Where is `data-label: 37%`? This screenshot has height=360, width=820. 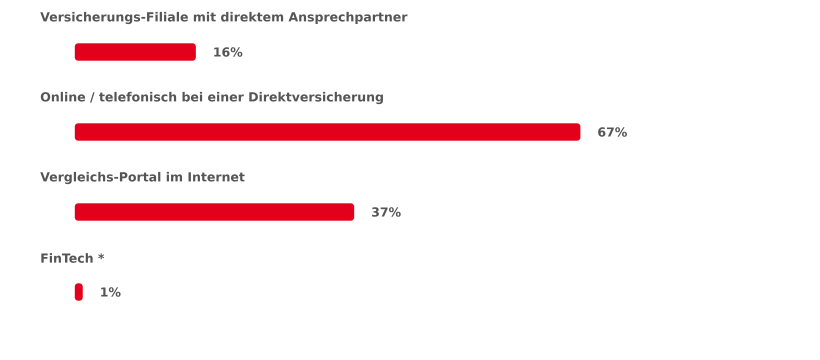
data-label: 37% is located at coordinates (386, 212).